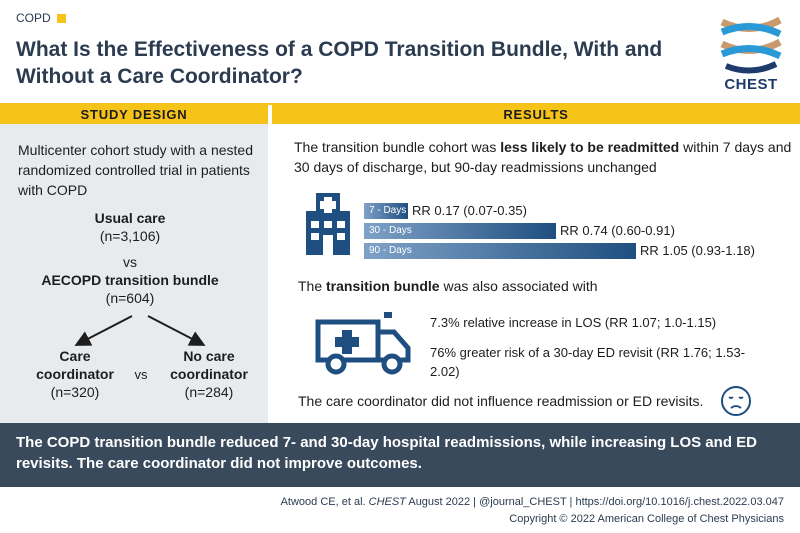 This screenshot has width=800, height=533. I want to click on care-coordinator-line1: Care, so click(75, 356).